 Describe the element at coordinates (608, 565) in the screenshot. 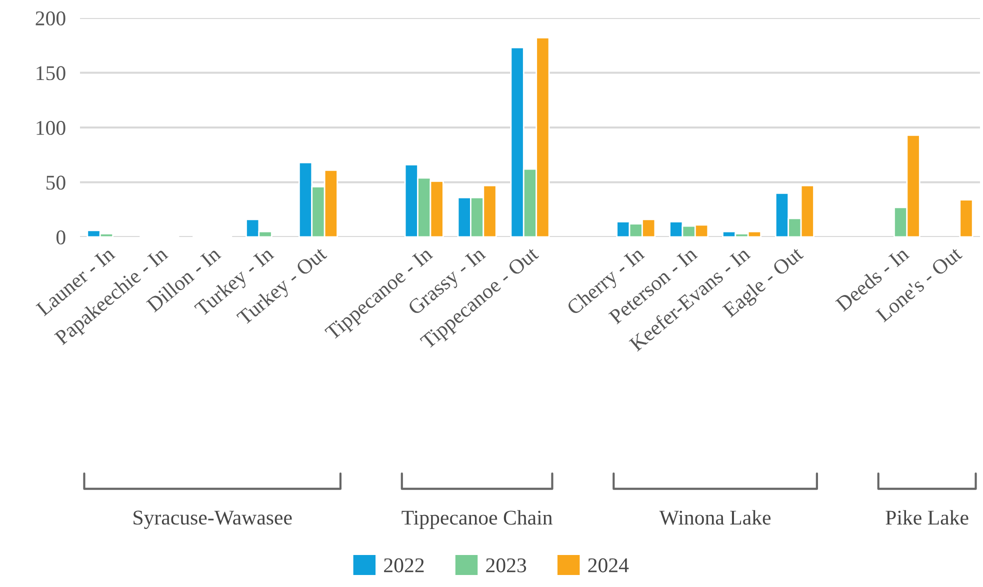

I see `legend-label: 2024` at that location.